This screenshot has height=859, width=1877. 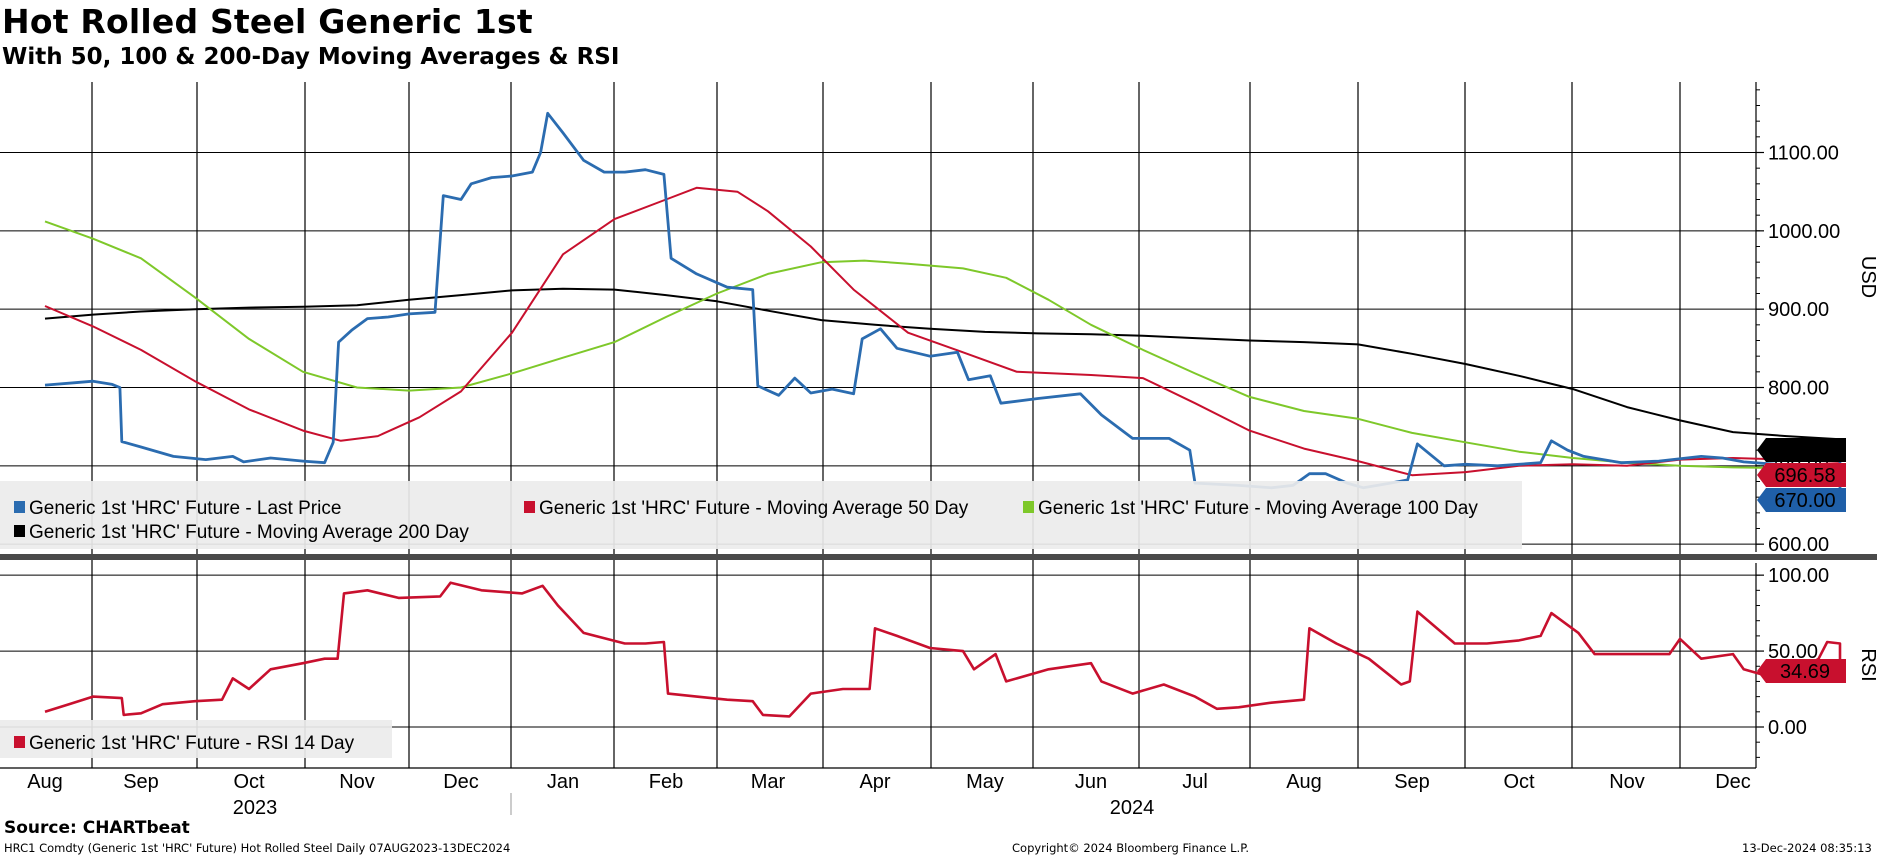 I want to click on x-month-label: Jul, so click(x=1195, y=782).